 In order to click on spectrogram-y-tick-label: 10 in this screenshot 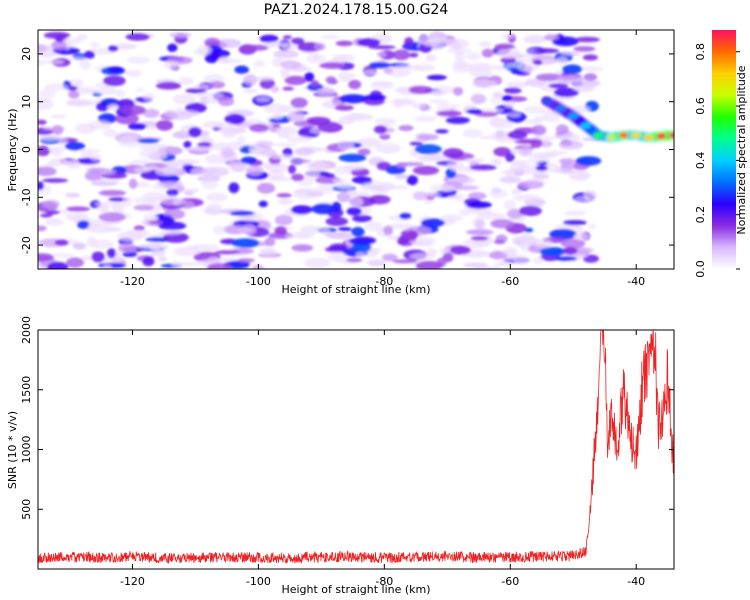, I will do `click(26, 102)`.